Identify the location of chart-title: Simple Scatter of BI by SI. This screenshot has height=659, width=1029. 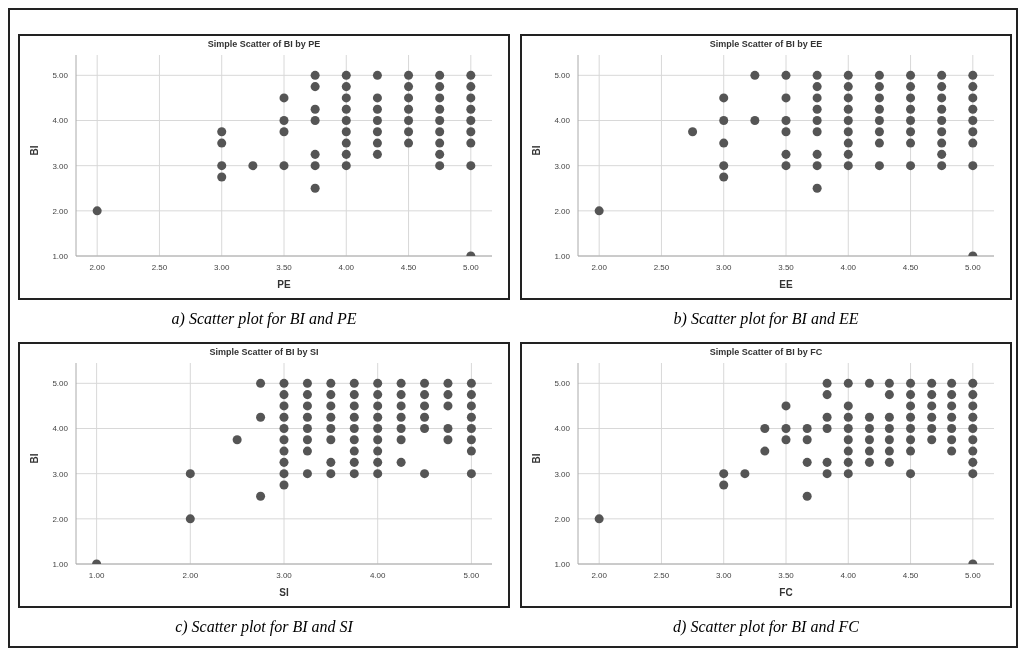
(264, 352).